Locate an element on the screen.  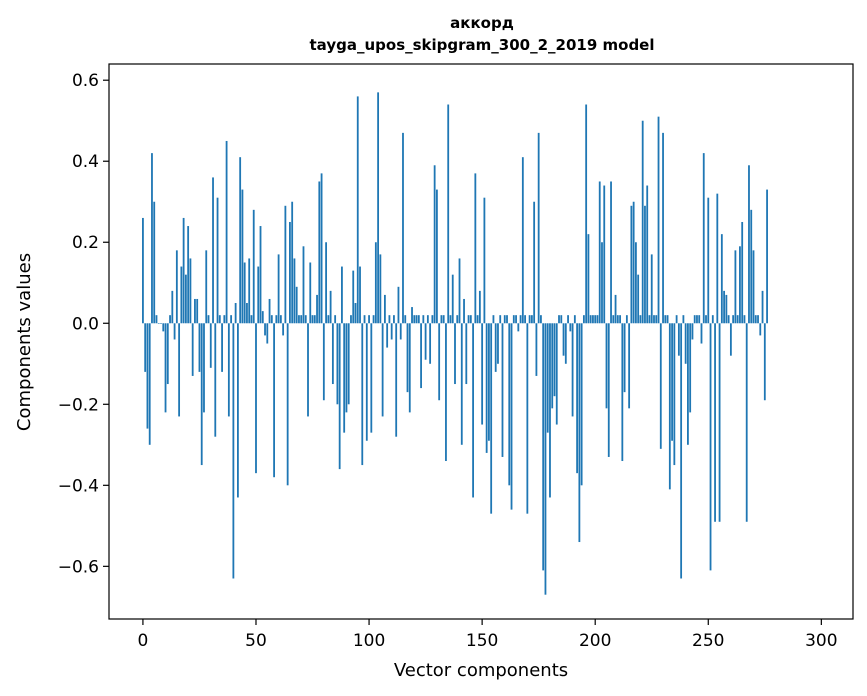
y-tick-label: 0.4 is located at coordinates (85, 162).